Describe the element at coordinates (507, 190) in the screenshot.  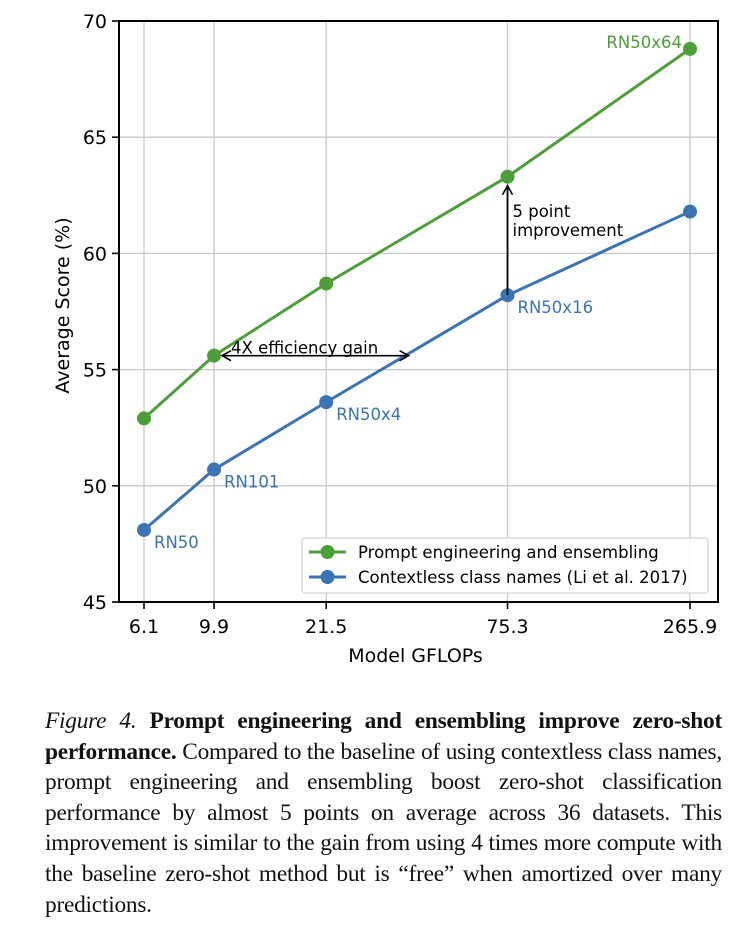
I see `improvement-arrowhead` at that location.